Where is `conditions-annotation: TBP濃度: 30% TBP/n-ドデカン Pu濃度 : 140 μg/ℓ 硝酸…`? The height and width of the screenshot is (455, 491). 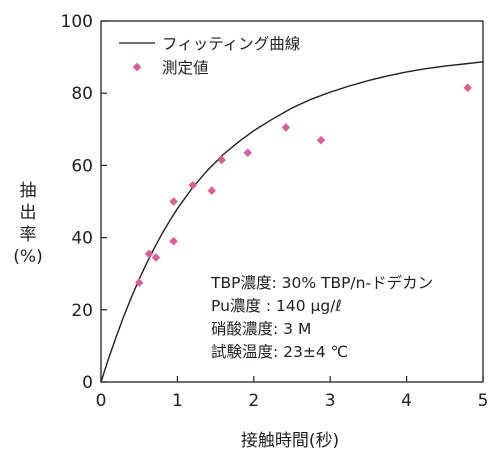
conditions-annotation: TBP濃度: 30% TBP/n-ドデカン Pu濃度 : 140 μg/ℓ 硝酸… is located at coordinates (321, 317).